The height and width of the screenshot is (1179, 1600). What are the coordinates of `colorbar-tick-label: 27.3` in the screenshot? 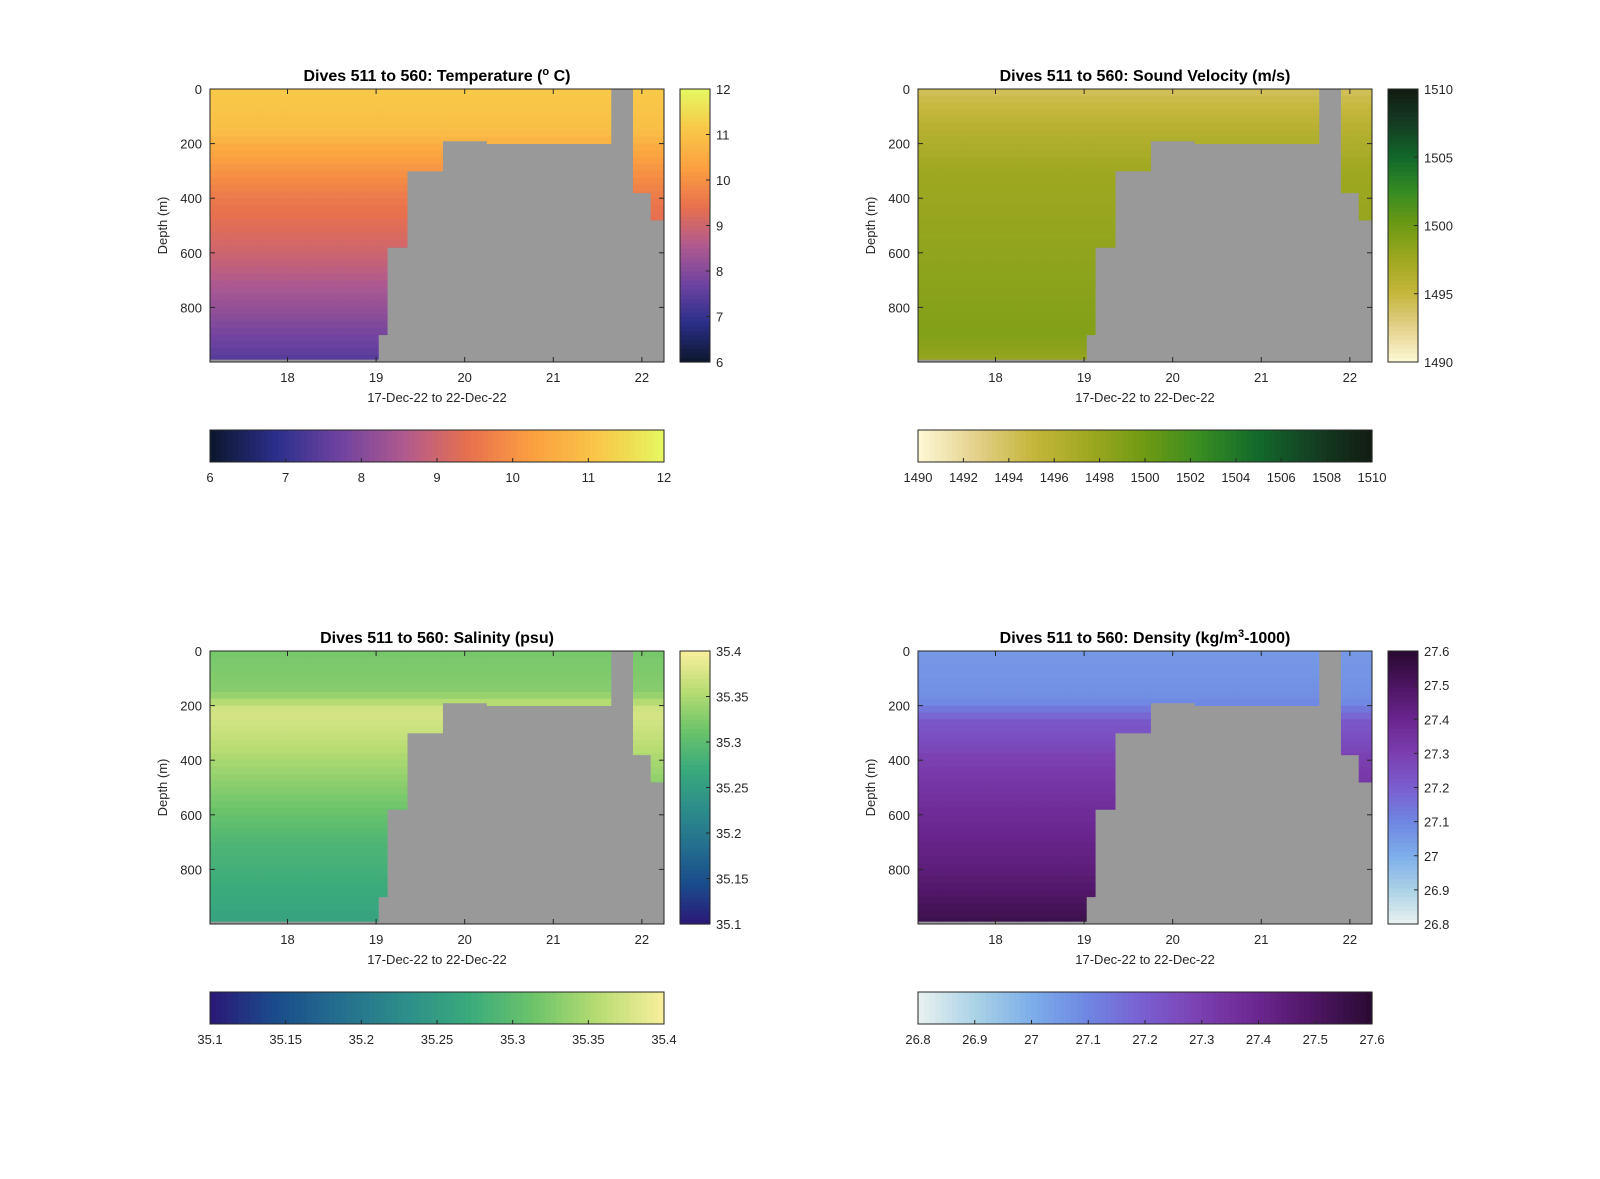 It's located at (1201, 1039).